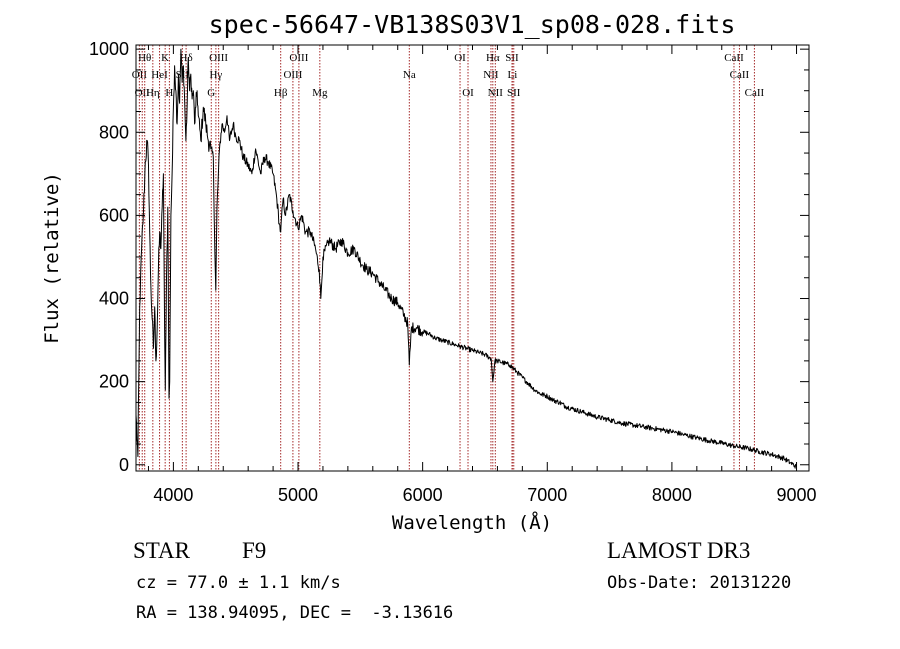 This screenshot has width=900, height=649. I want to click on spectral-line-label: K, so click(165, 58).